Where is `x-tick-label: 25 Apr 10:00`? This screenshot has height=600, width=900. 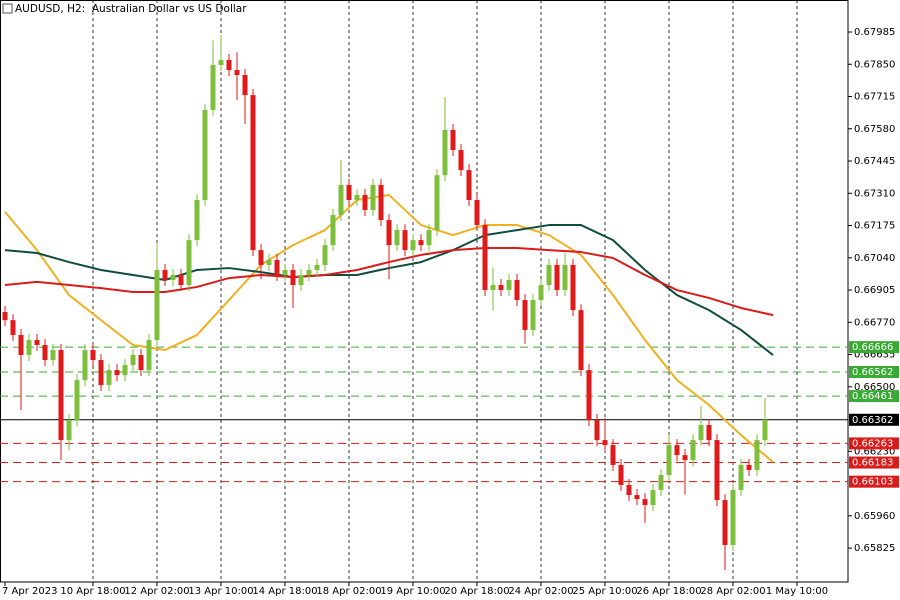 x-tick-label: 25 Apr 10:00 is located at coordinates (604, 591).